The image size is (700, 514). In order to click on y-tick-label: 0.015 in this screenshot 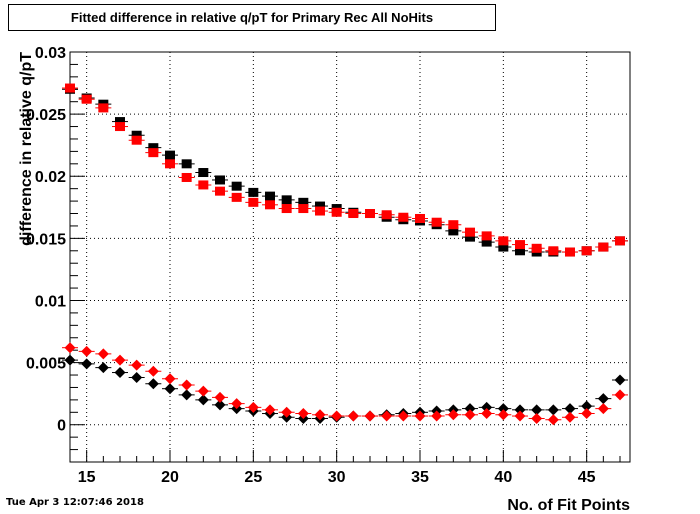, I will do `click(46, 239)`.